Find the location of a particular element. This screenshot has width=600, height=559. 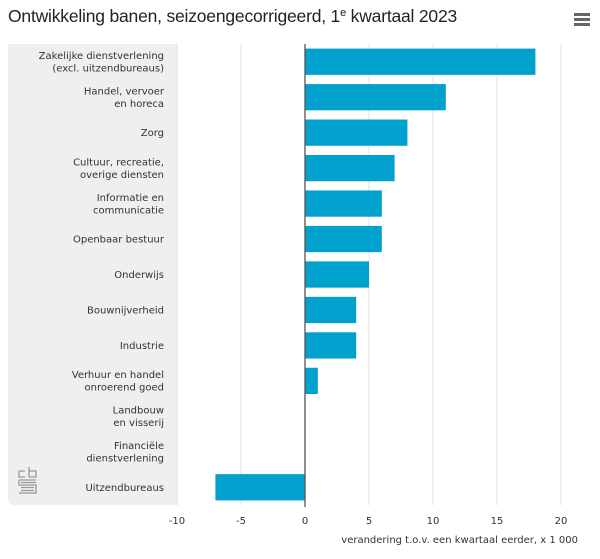

x-tick-label: 10 is located at coordinates (433, 521).